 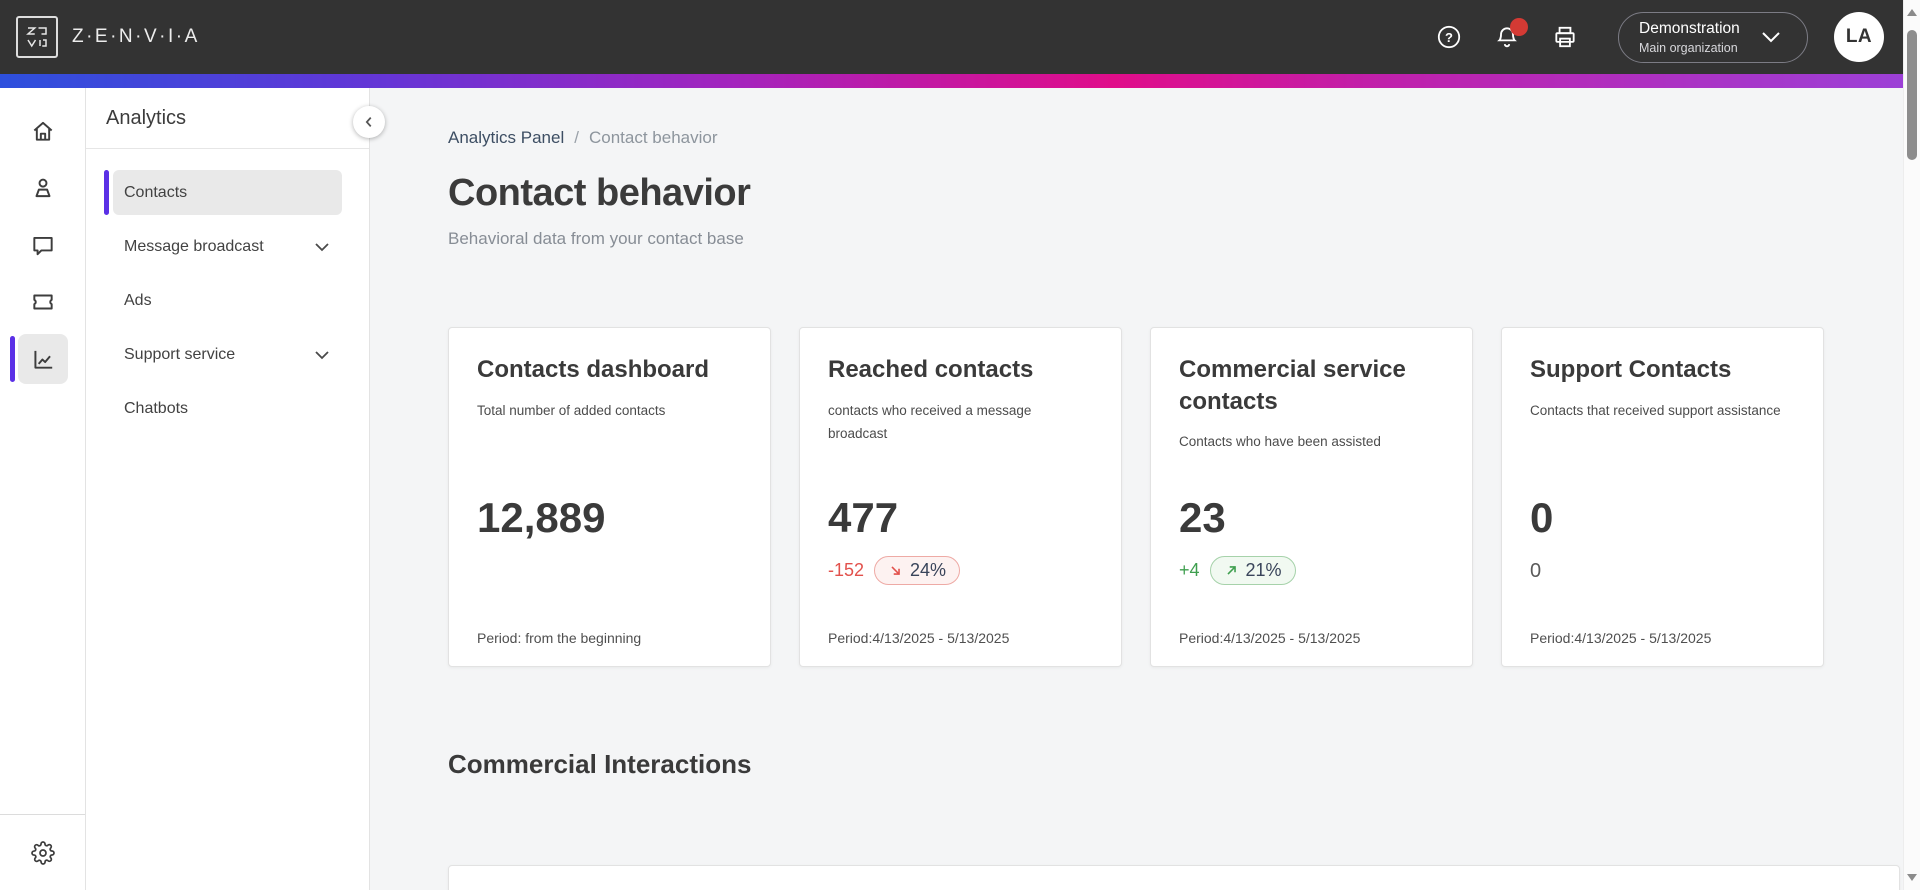 What do you see at coordinates (596, 238) in the screenshot?
I see `page-subtitle: Behavioral data from your contact base` at bounding box center [596, 238].